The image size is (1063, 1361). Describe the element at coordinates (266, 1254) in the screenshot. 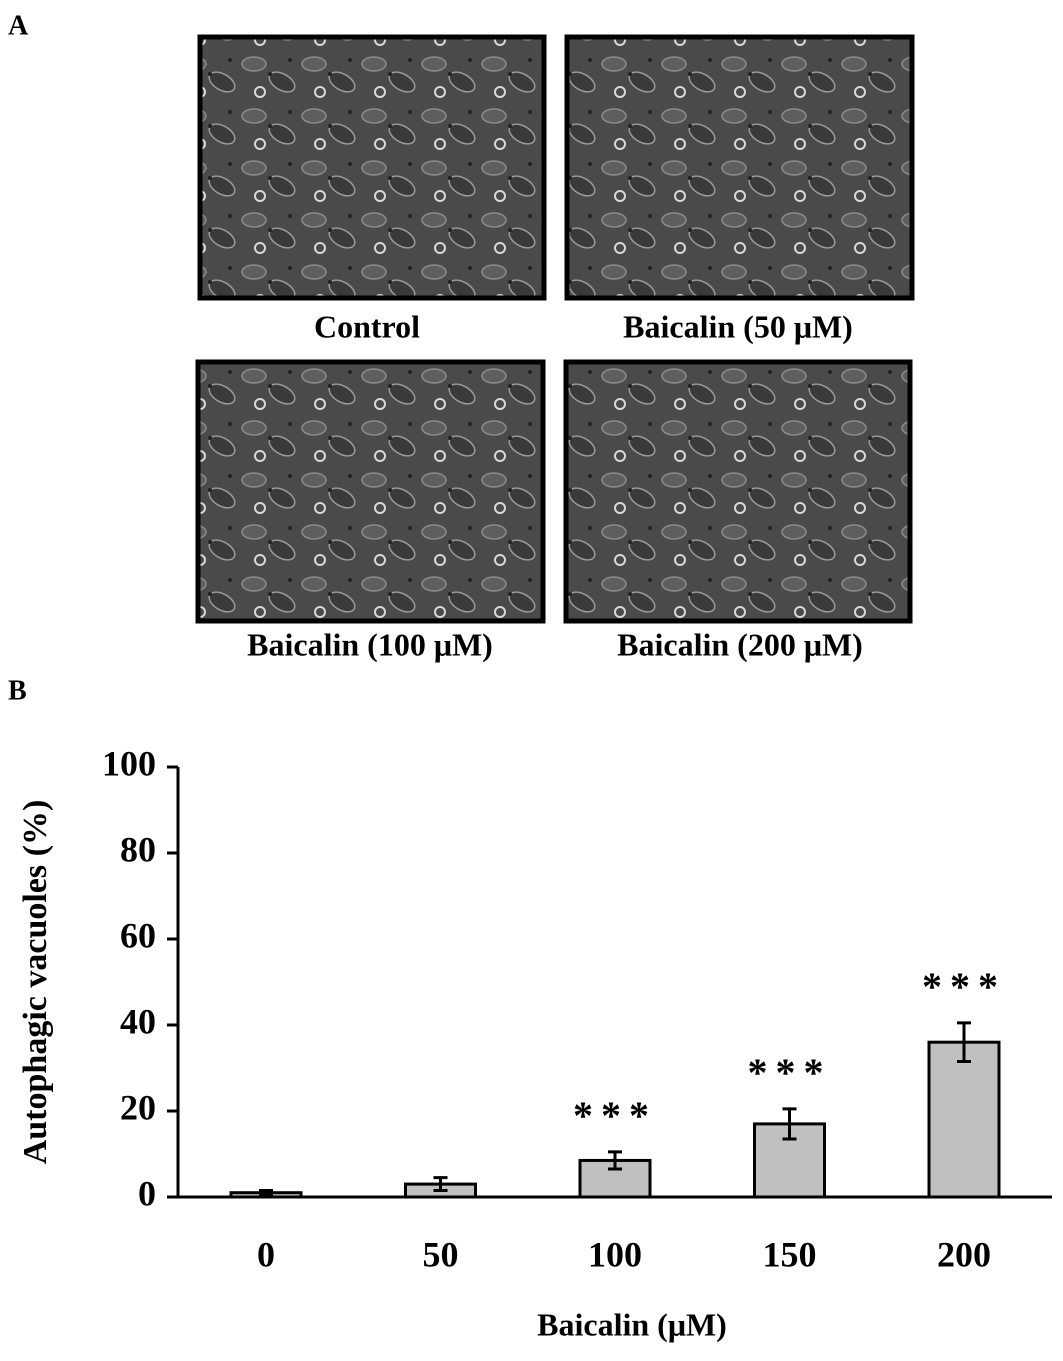

I see `x-tick-label: 0` at that location.